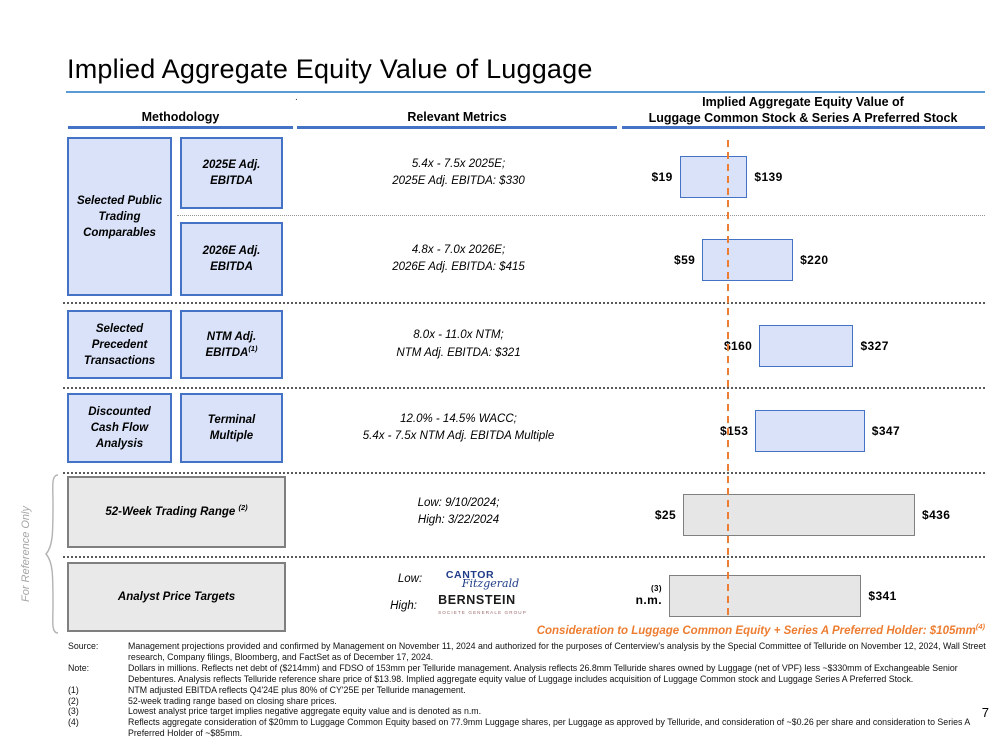  Describe the element at coordinates (665, 515) in the screenshot. I see `bar-low-value: $25` at that location.